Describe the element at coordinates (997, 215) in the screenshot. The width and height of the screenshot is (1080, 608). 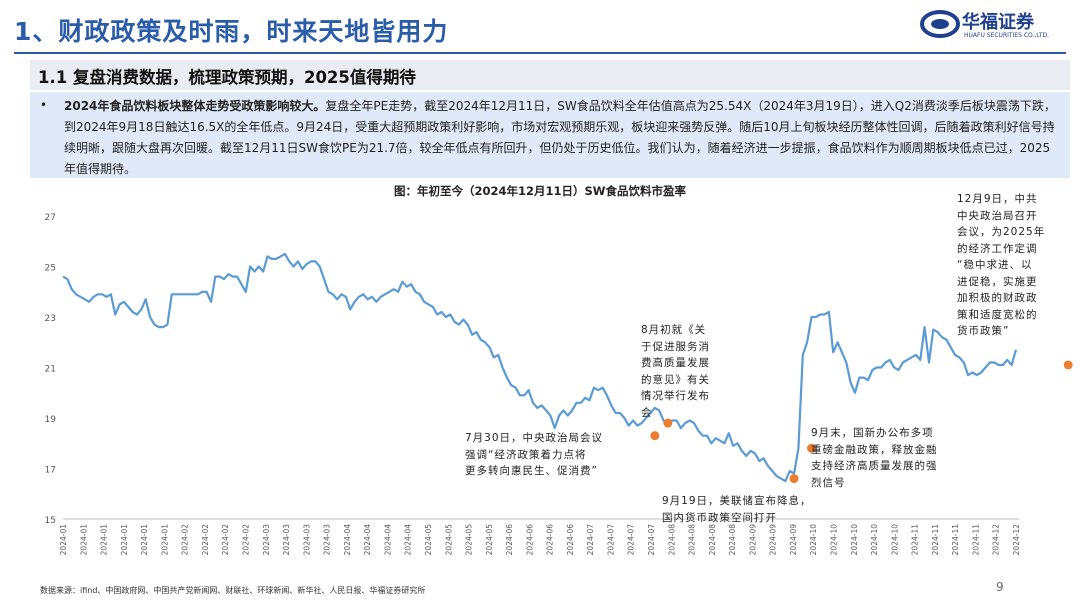
I see `annotation-line: 中央政治局召开` at that location.